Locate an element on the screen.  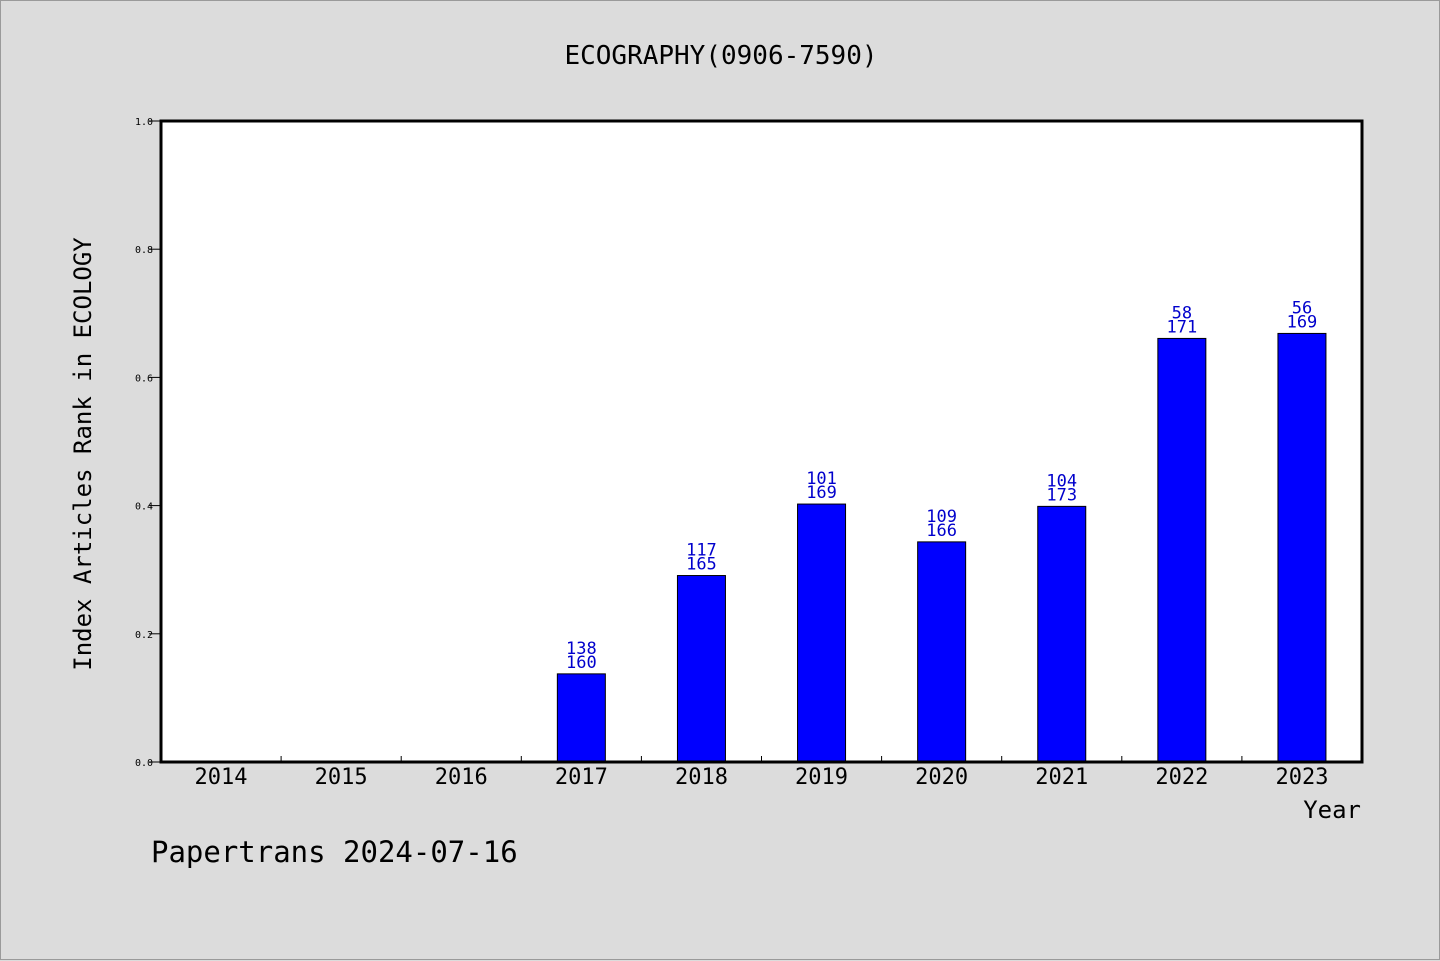
x-axis: 2014 2015 2016 2017 2018 2019 2020 2021 2022 2023 is located at coordinates (761, 773).